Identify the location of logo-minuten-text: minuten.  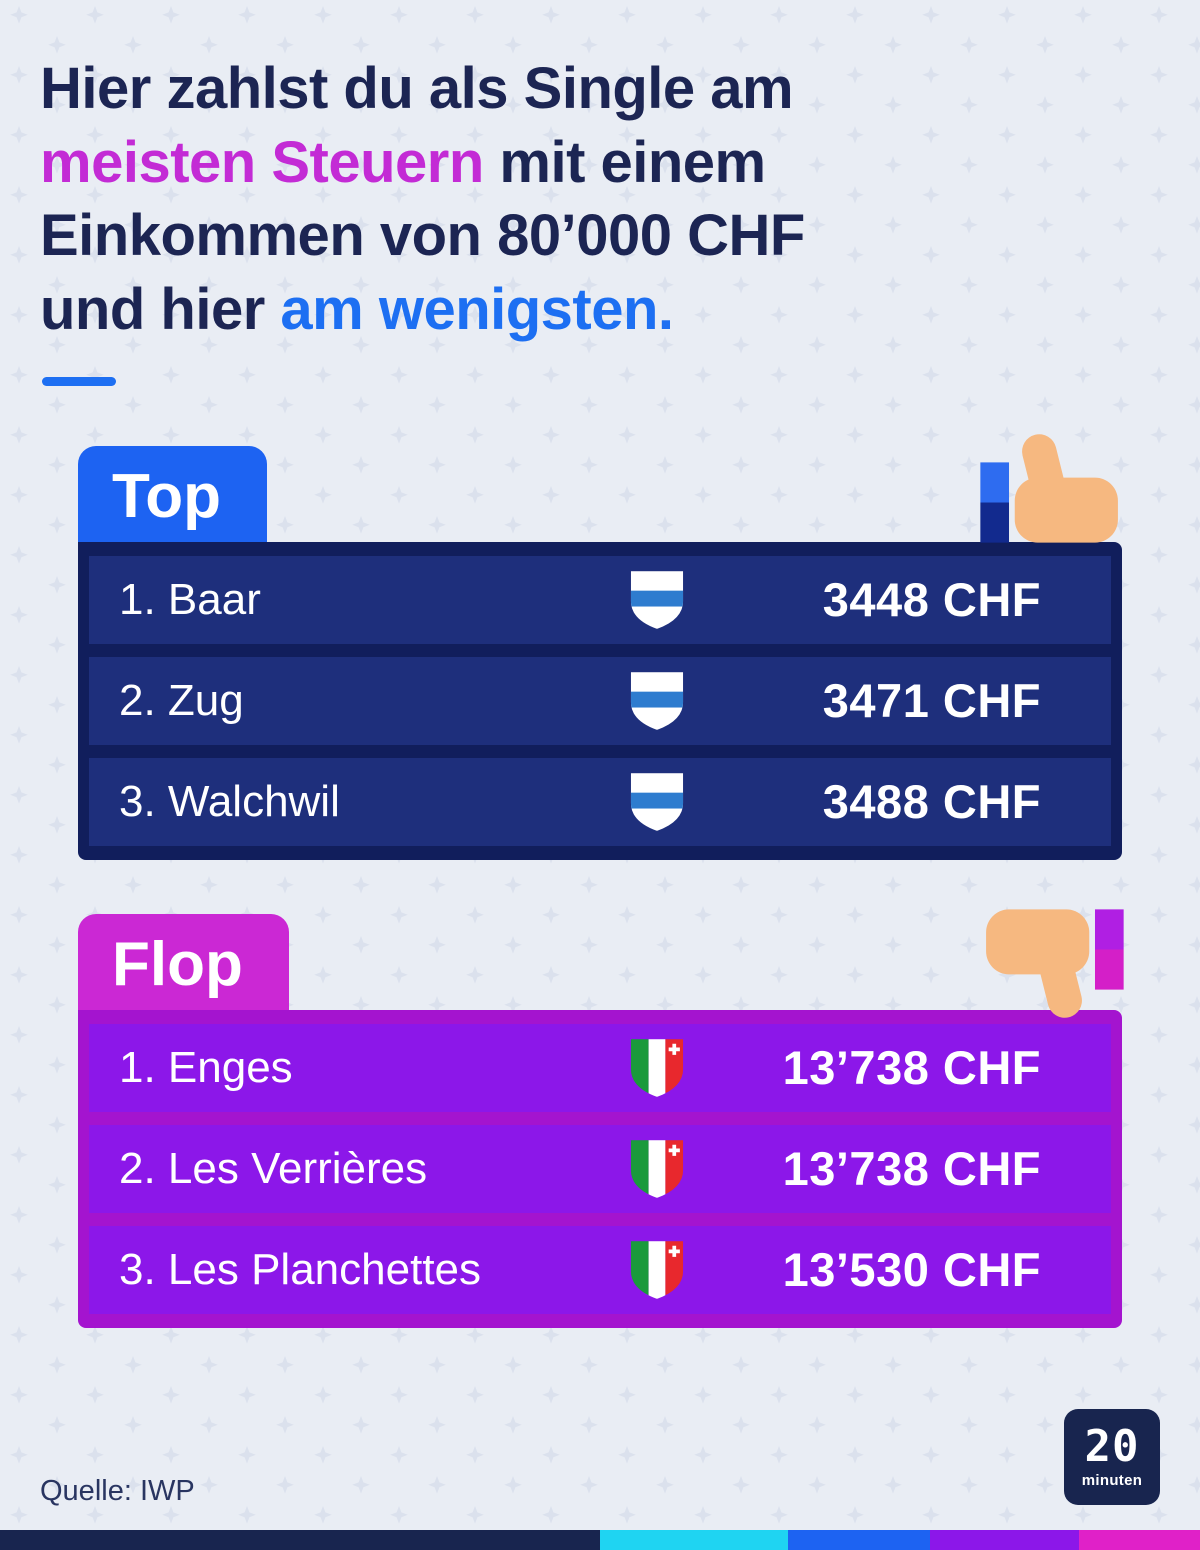
(1112, 1480).